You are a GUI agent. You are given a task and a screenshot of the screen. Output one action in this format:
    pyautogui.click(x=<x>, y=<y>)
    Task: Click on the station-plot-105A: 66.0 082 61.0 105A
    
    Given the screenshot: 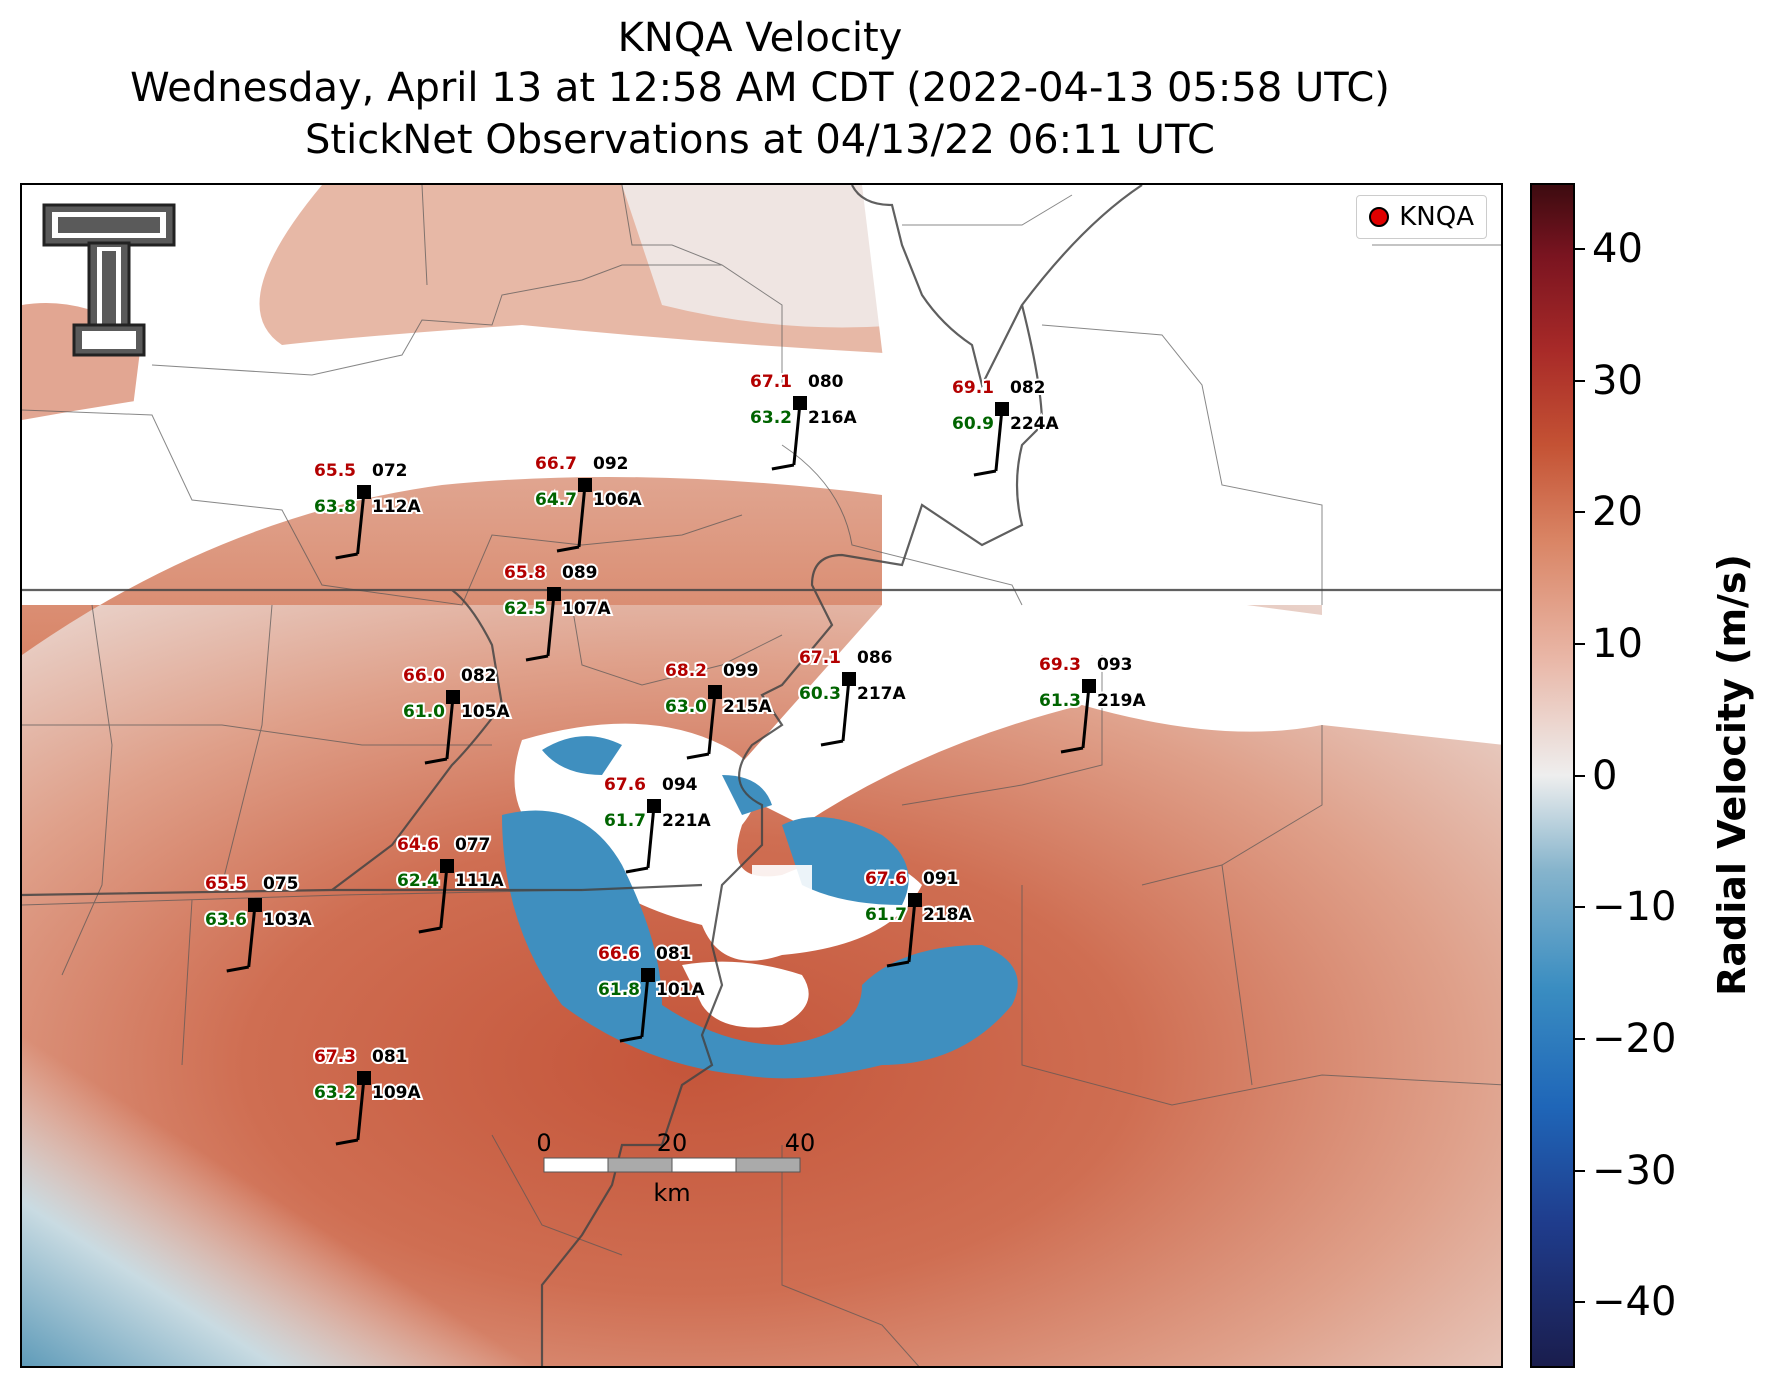 What is the action you would take?
    pyautogui.click(x=456, y=714)
    